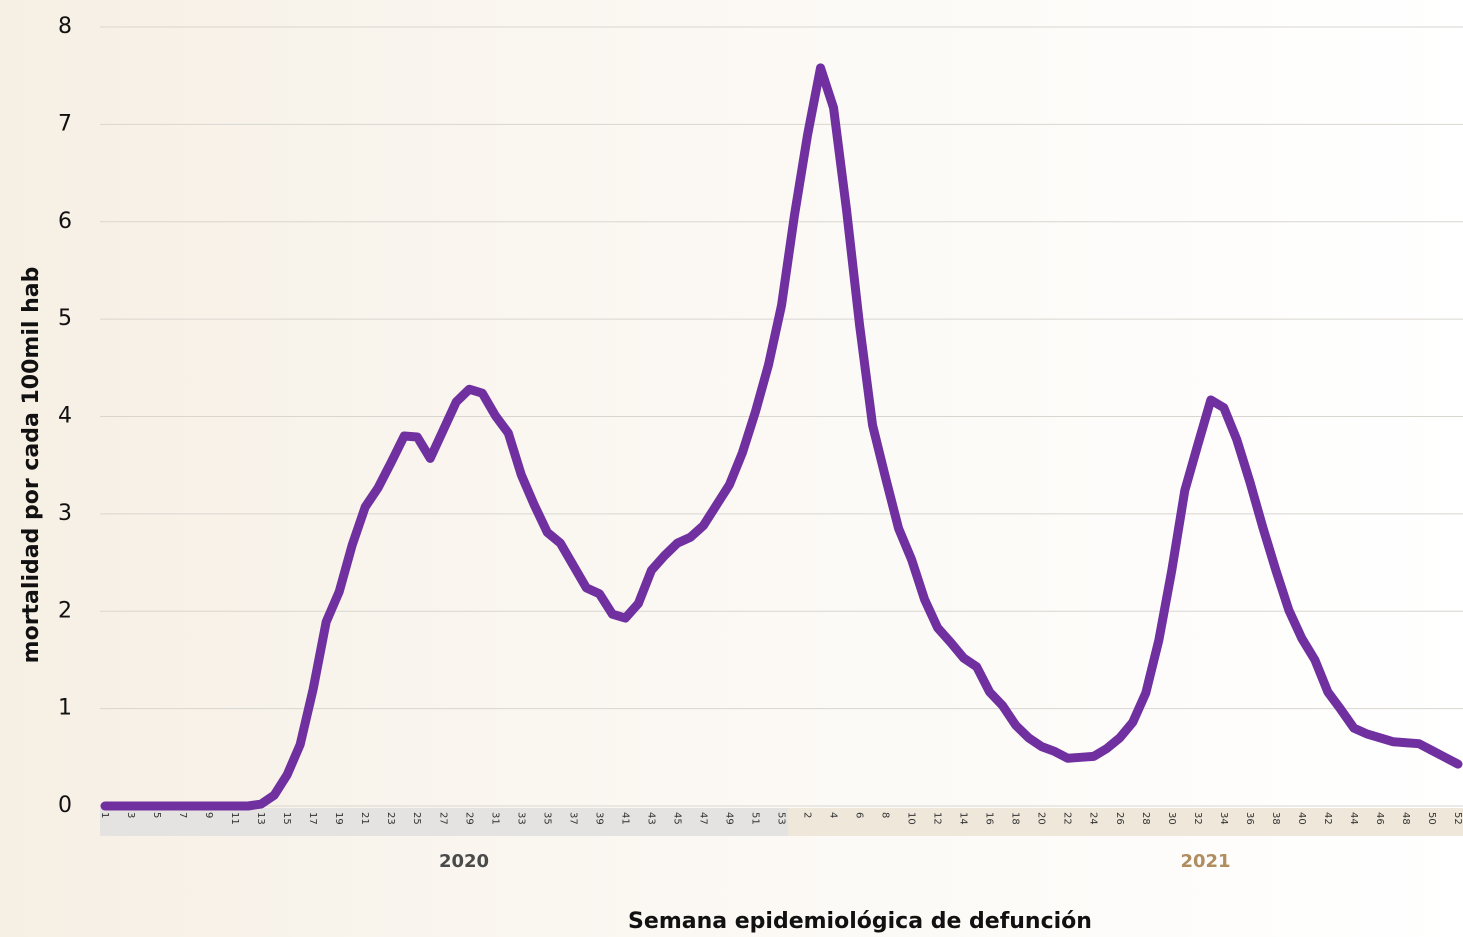  Describe the element at coordinates (1015, 818) in the screenshot. I see `x-tick-label: 18` at that location.